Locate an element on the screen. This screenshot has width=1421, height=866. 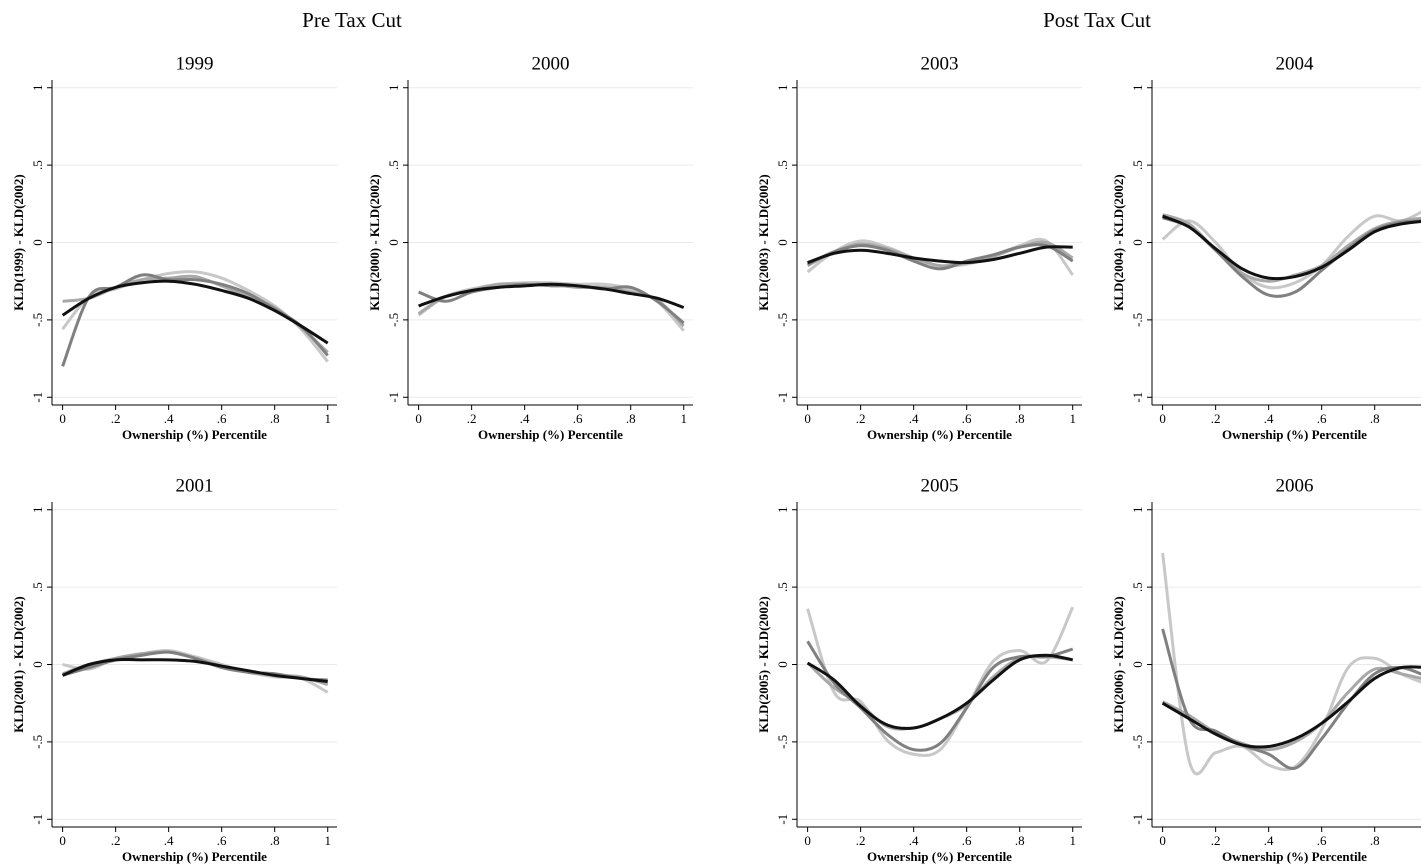
panel-title: 2000 is located at coordinates (551, 63).